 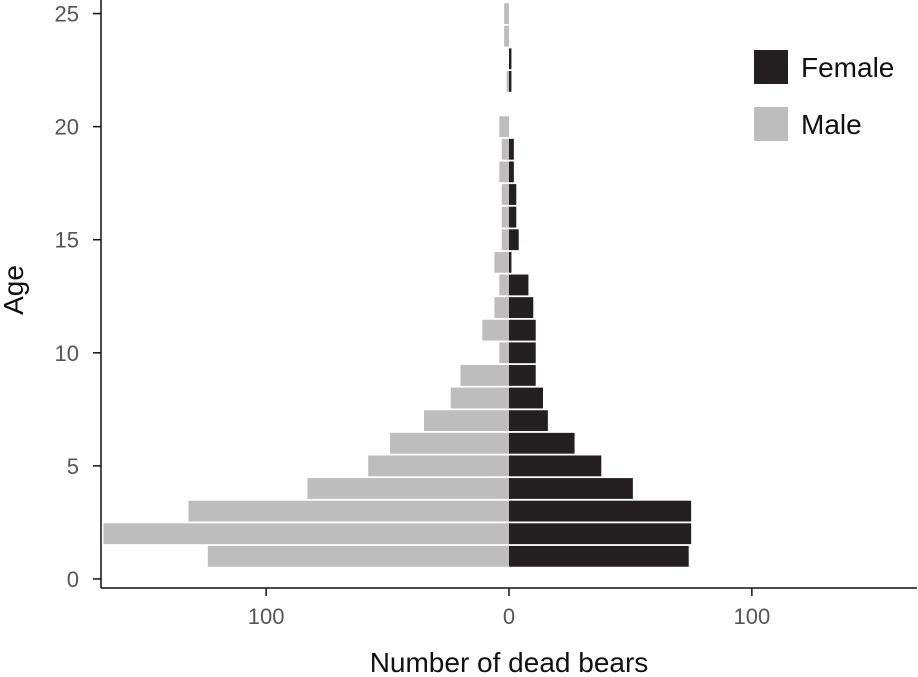 What do you see at coordinates (824, 95) in the screenshot?
I see `legend: Female Male` at bounding box center [824, 95].